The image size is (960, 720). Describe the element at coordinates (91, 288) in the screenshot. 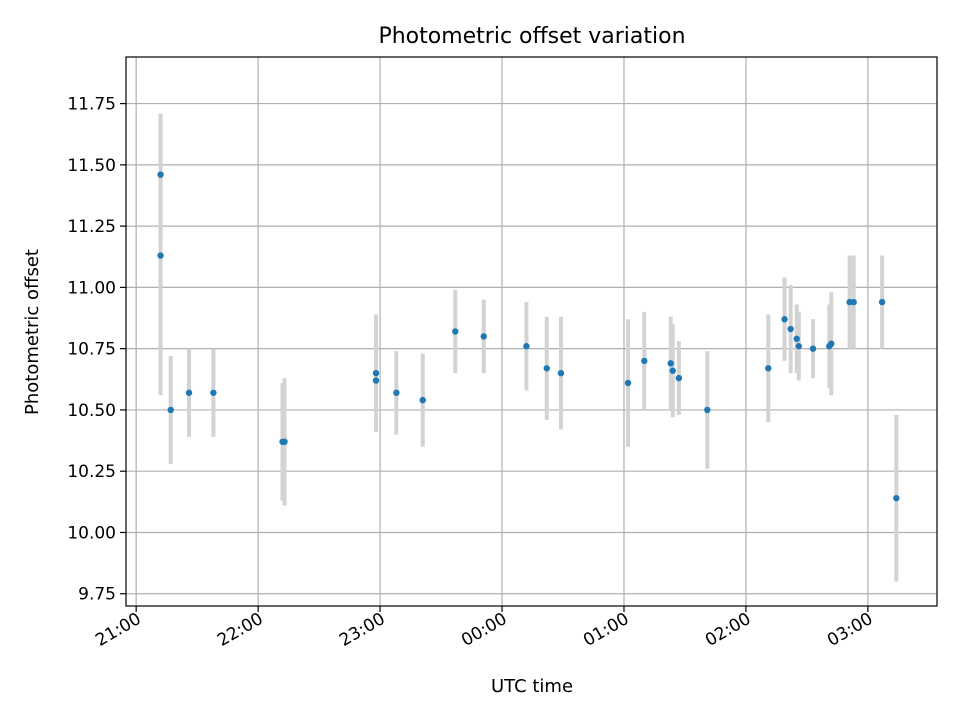

I see `y-tick-label: 11.00` at that location.